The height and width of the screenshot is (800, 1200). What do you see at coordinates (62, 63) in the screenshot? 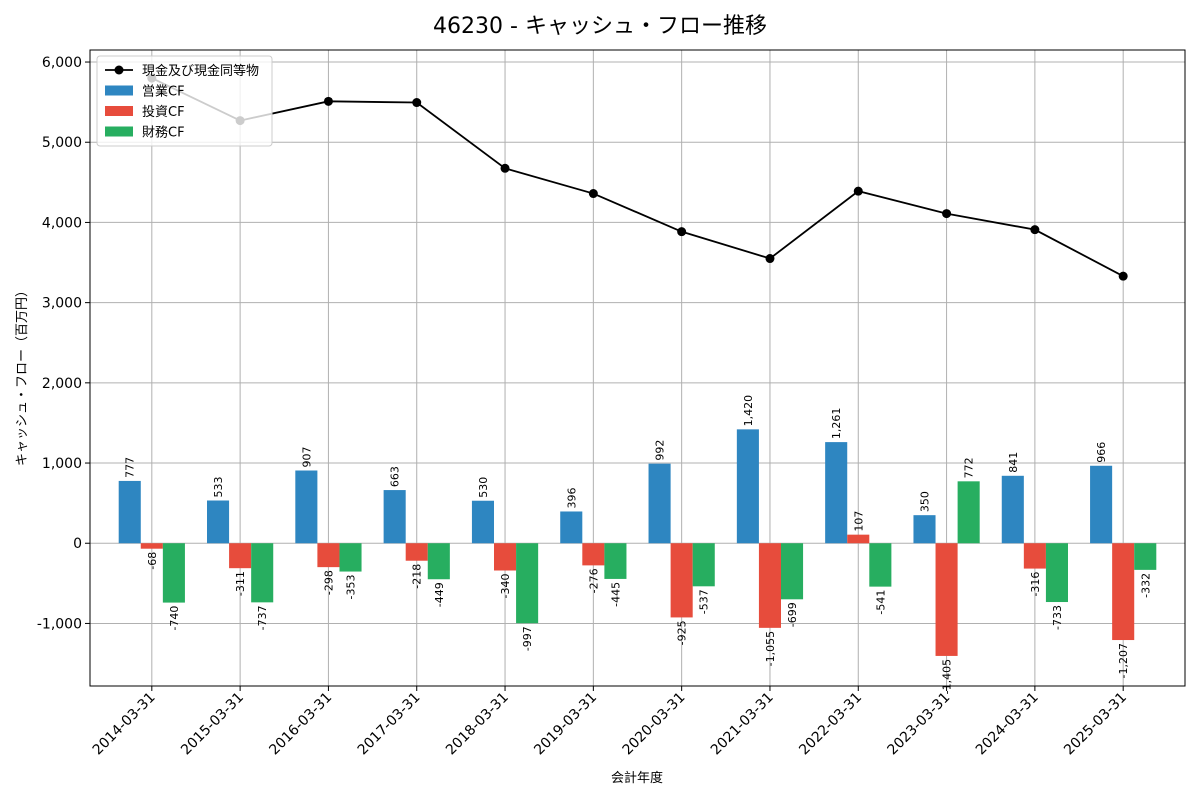
I see `y-tick-label: 6,000` at bounding box center [62, 63].